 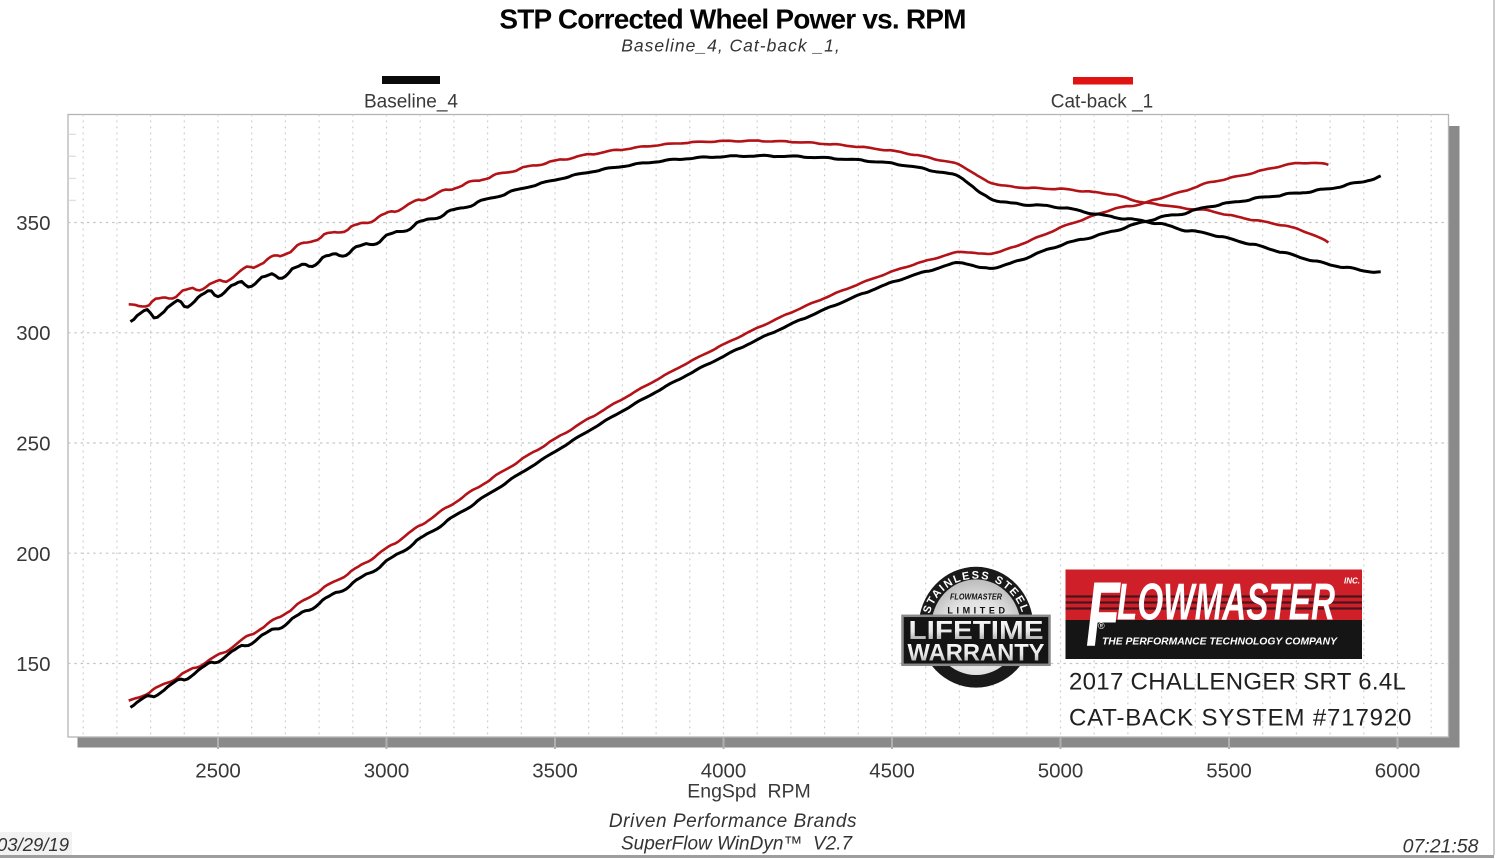 What do you see at coordinates (1352, 581) in the screenshot?
I see `svg-text: INC.` at bounding box center [1352, 581].